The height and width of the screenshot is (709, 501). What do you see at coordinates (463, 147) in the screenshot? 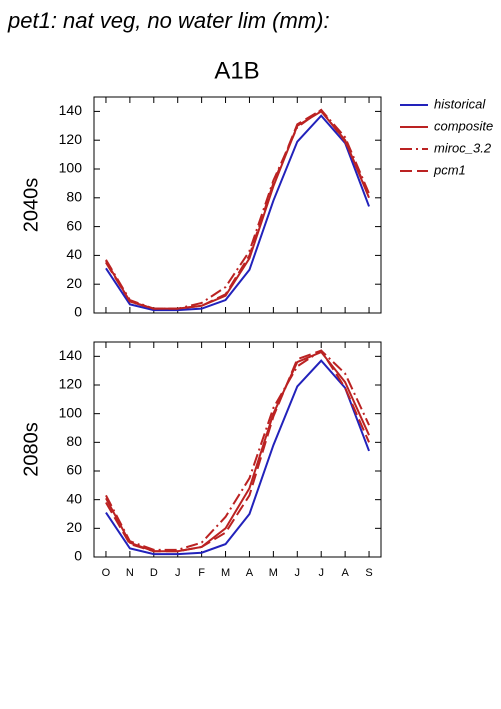
I see `legend-label: miroc_3.2` at bounding box center [463, 147].